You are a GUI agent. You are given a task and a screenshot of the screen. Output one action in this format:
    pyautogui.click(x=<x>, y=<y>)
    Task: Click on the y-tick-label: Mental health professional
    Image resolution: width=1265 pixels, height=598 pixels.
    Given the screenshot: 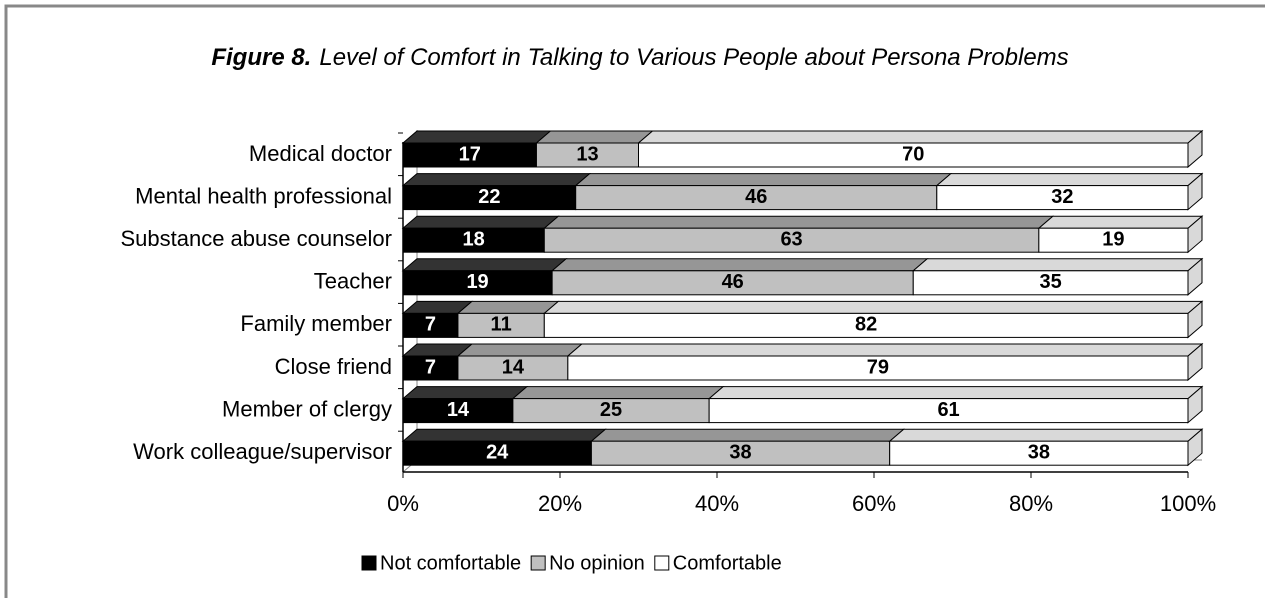 What is the action you would take?
    pyautogui.click(x=263, y=195)
    